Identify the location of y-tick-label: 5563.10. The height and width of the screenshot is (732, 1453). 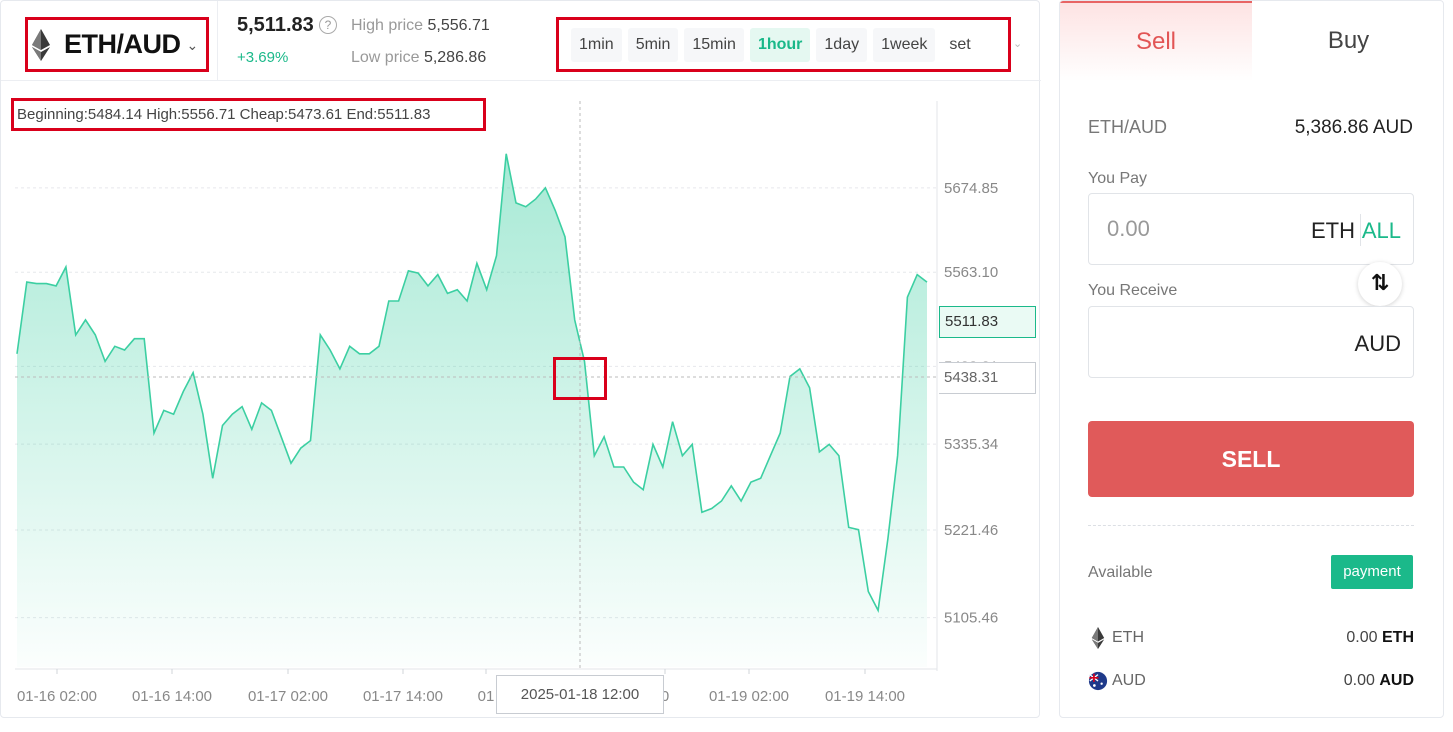
(971, 272).